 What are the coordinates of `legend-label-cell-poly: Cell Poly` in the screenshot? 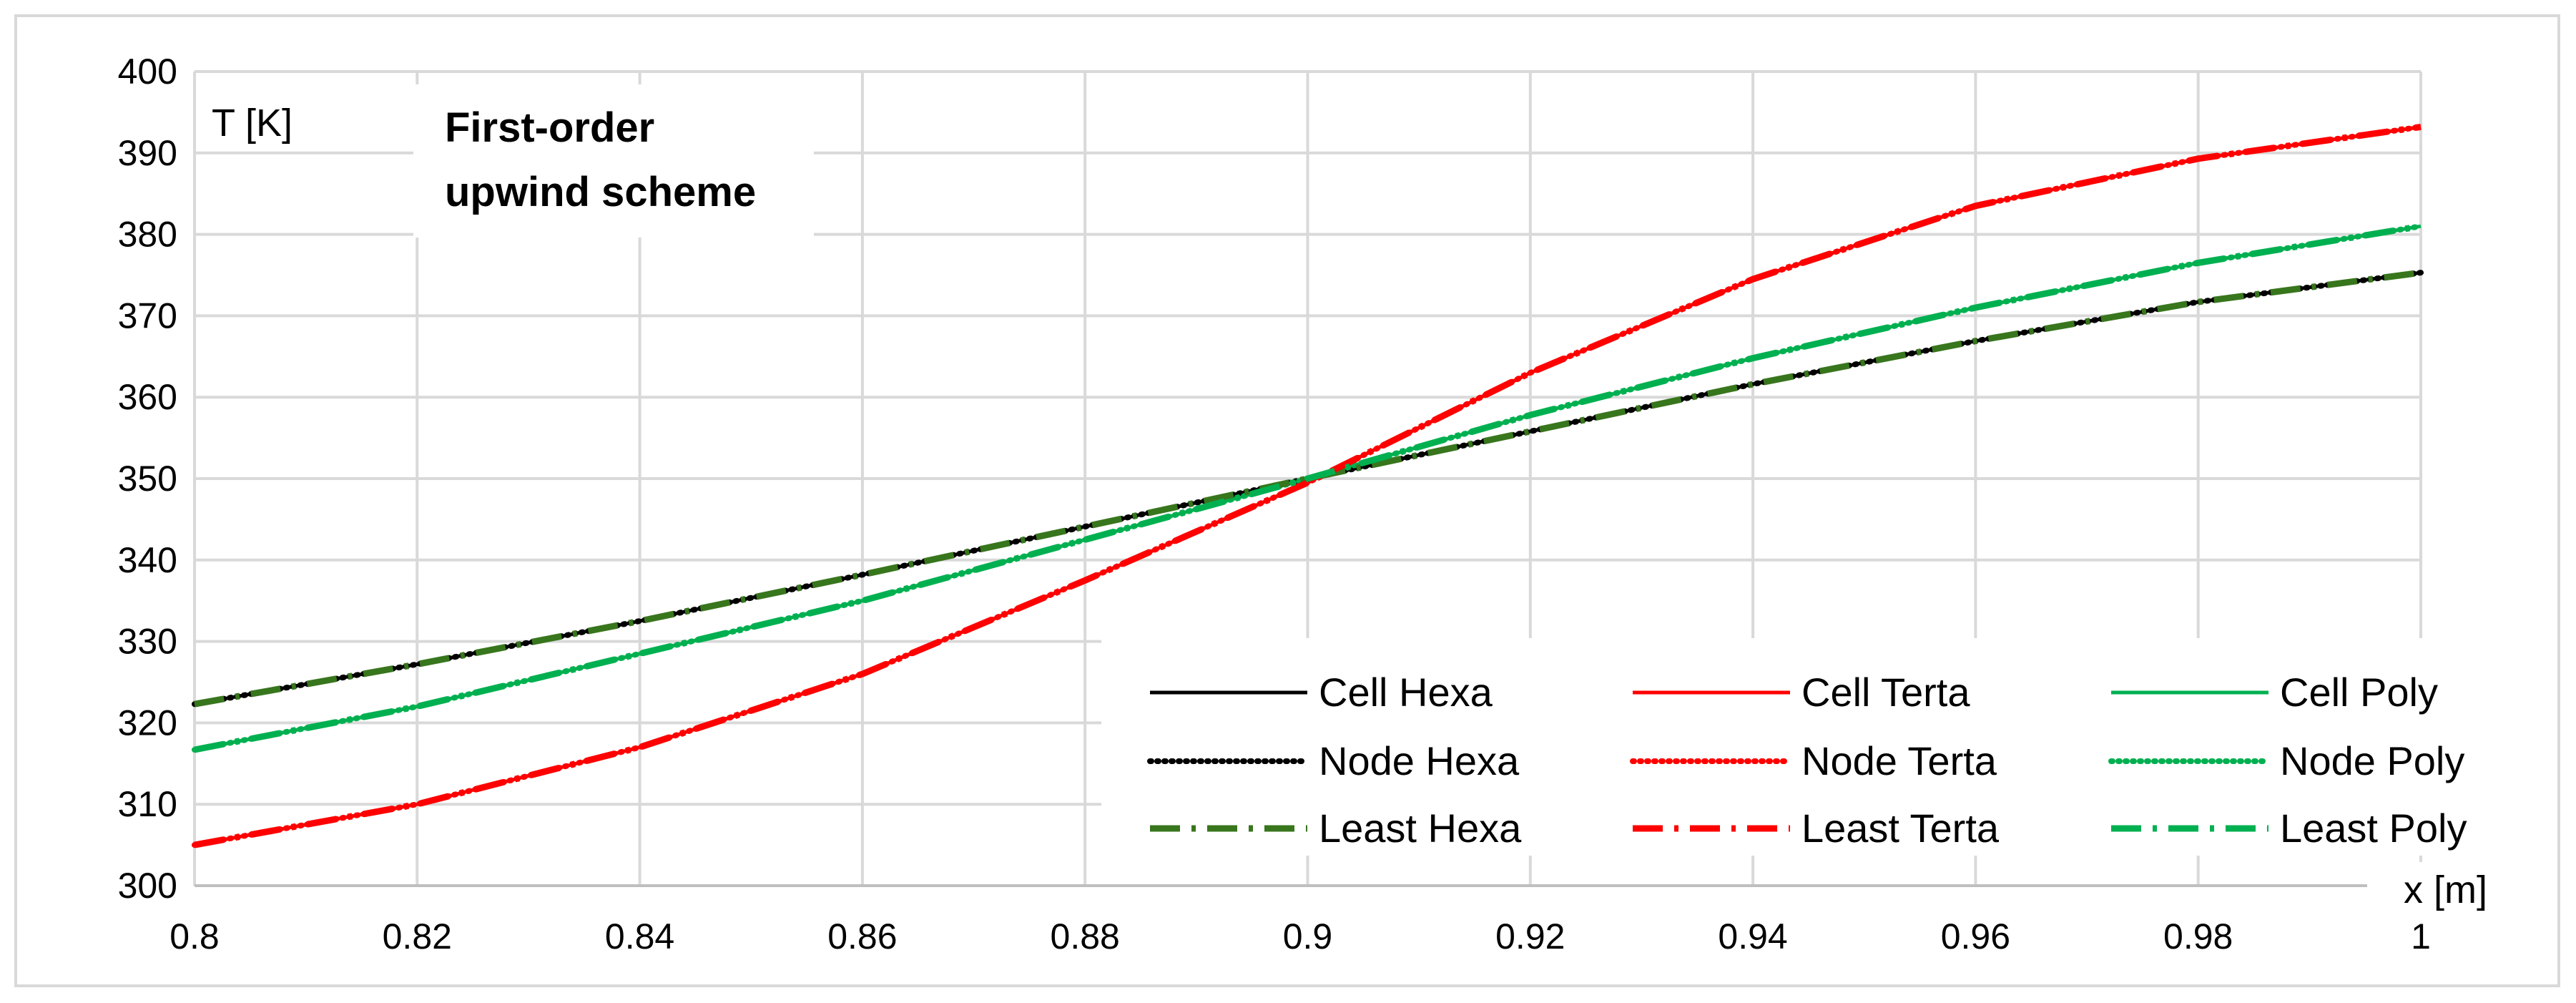 It's located at (2359, 692).